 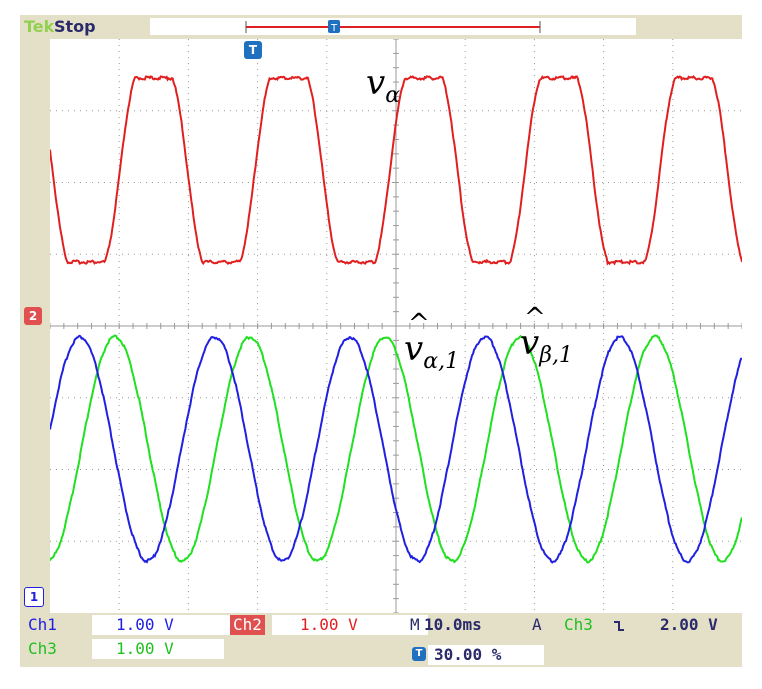 I want to click on run-state-label: Stop, so click(x=75, y=26).